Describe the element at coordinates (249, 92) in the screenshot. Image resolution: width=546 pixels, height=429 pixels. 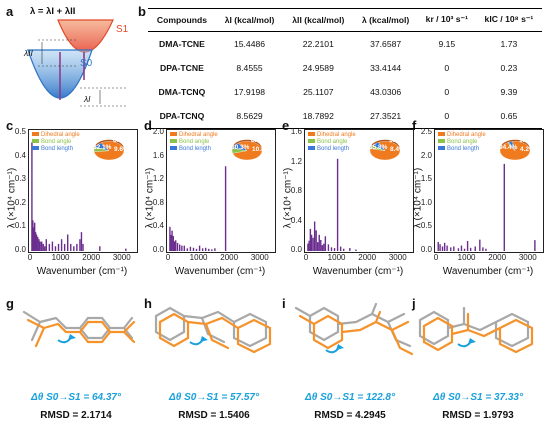
I see `table-cell: 17.9198` at that location.